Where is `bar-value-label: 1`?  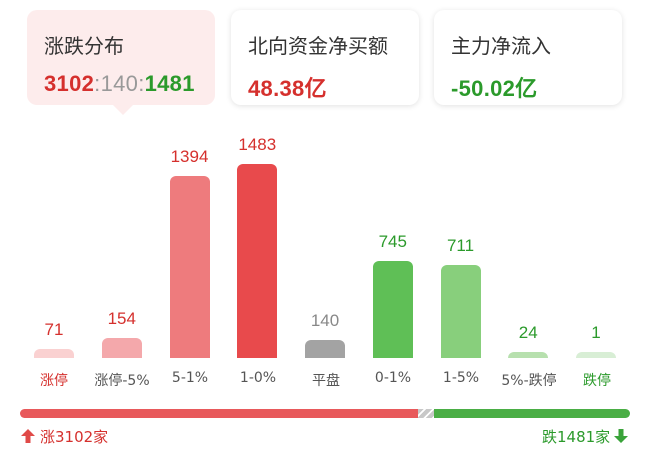 bar-value-label: 1 is located at coordinates (596, 332).